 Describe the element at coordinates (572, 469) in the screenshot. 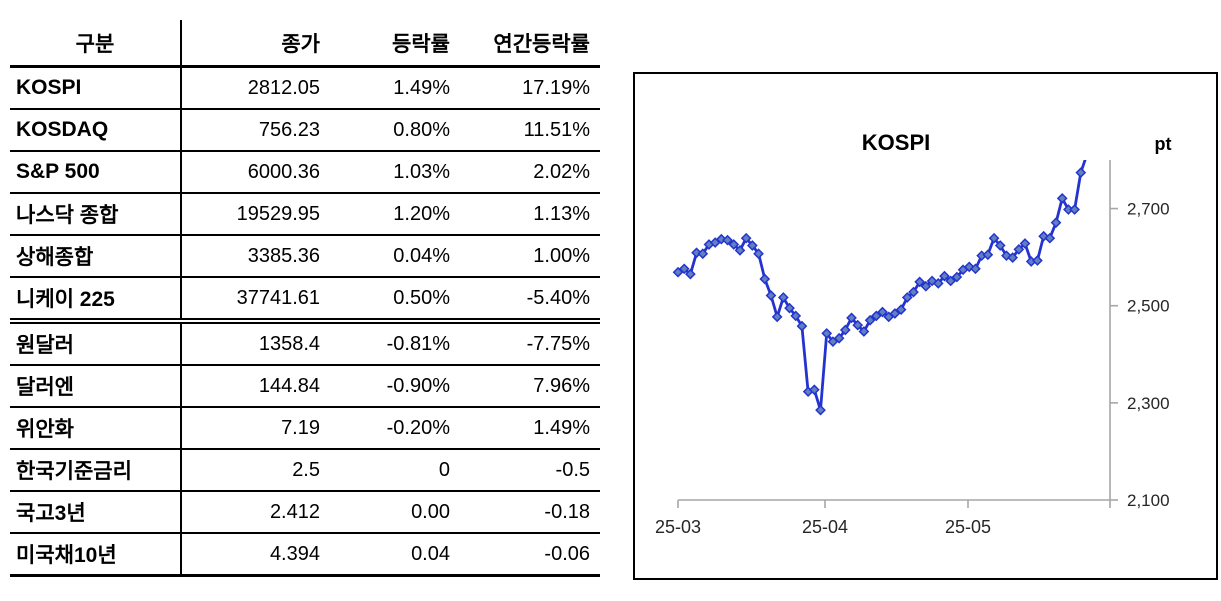

I see `ytd-change-value: -0.5` at that location.